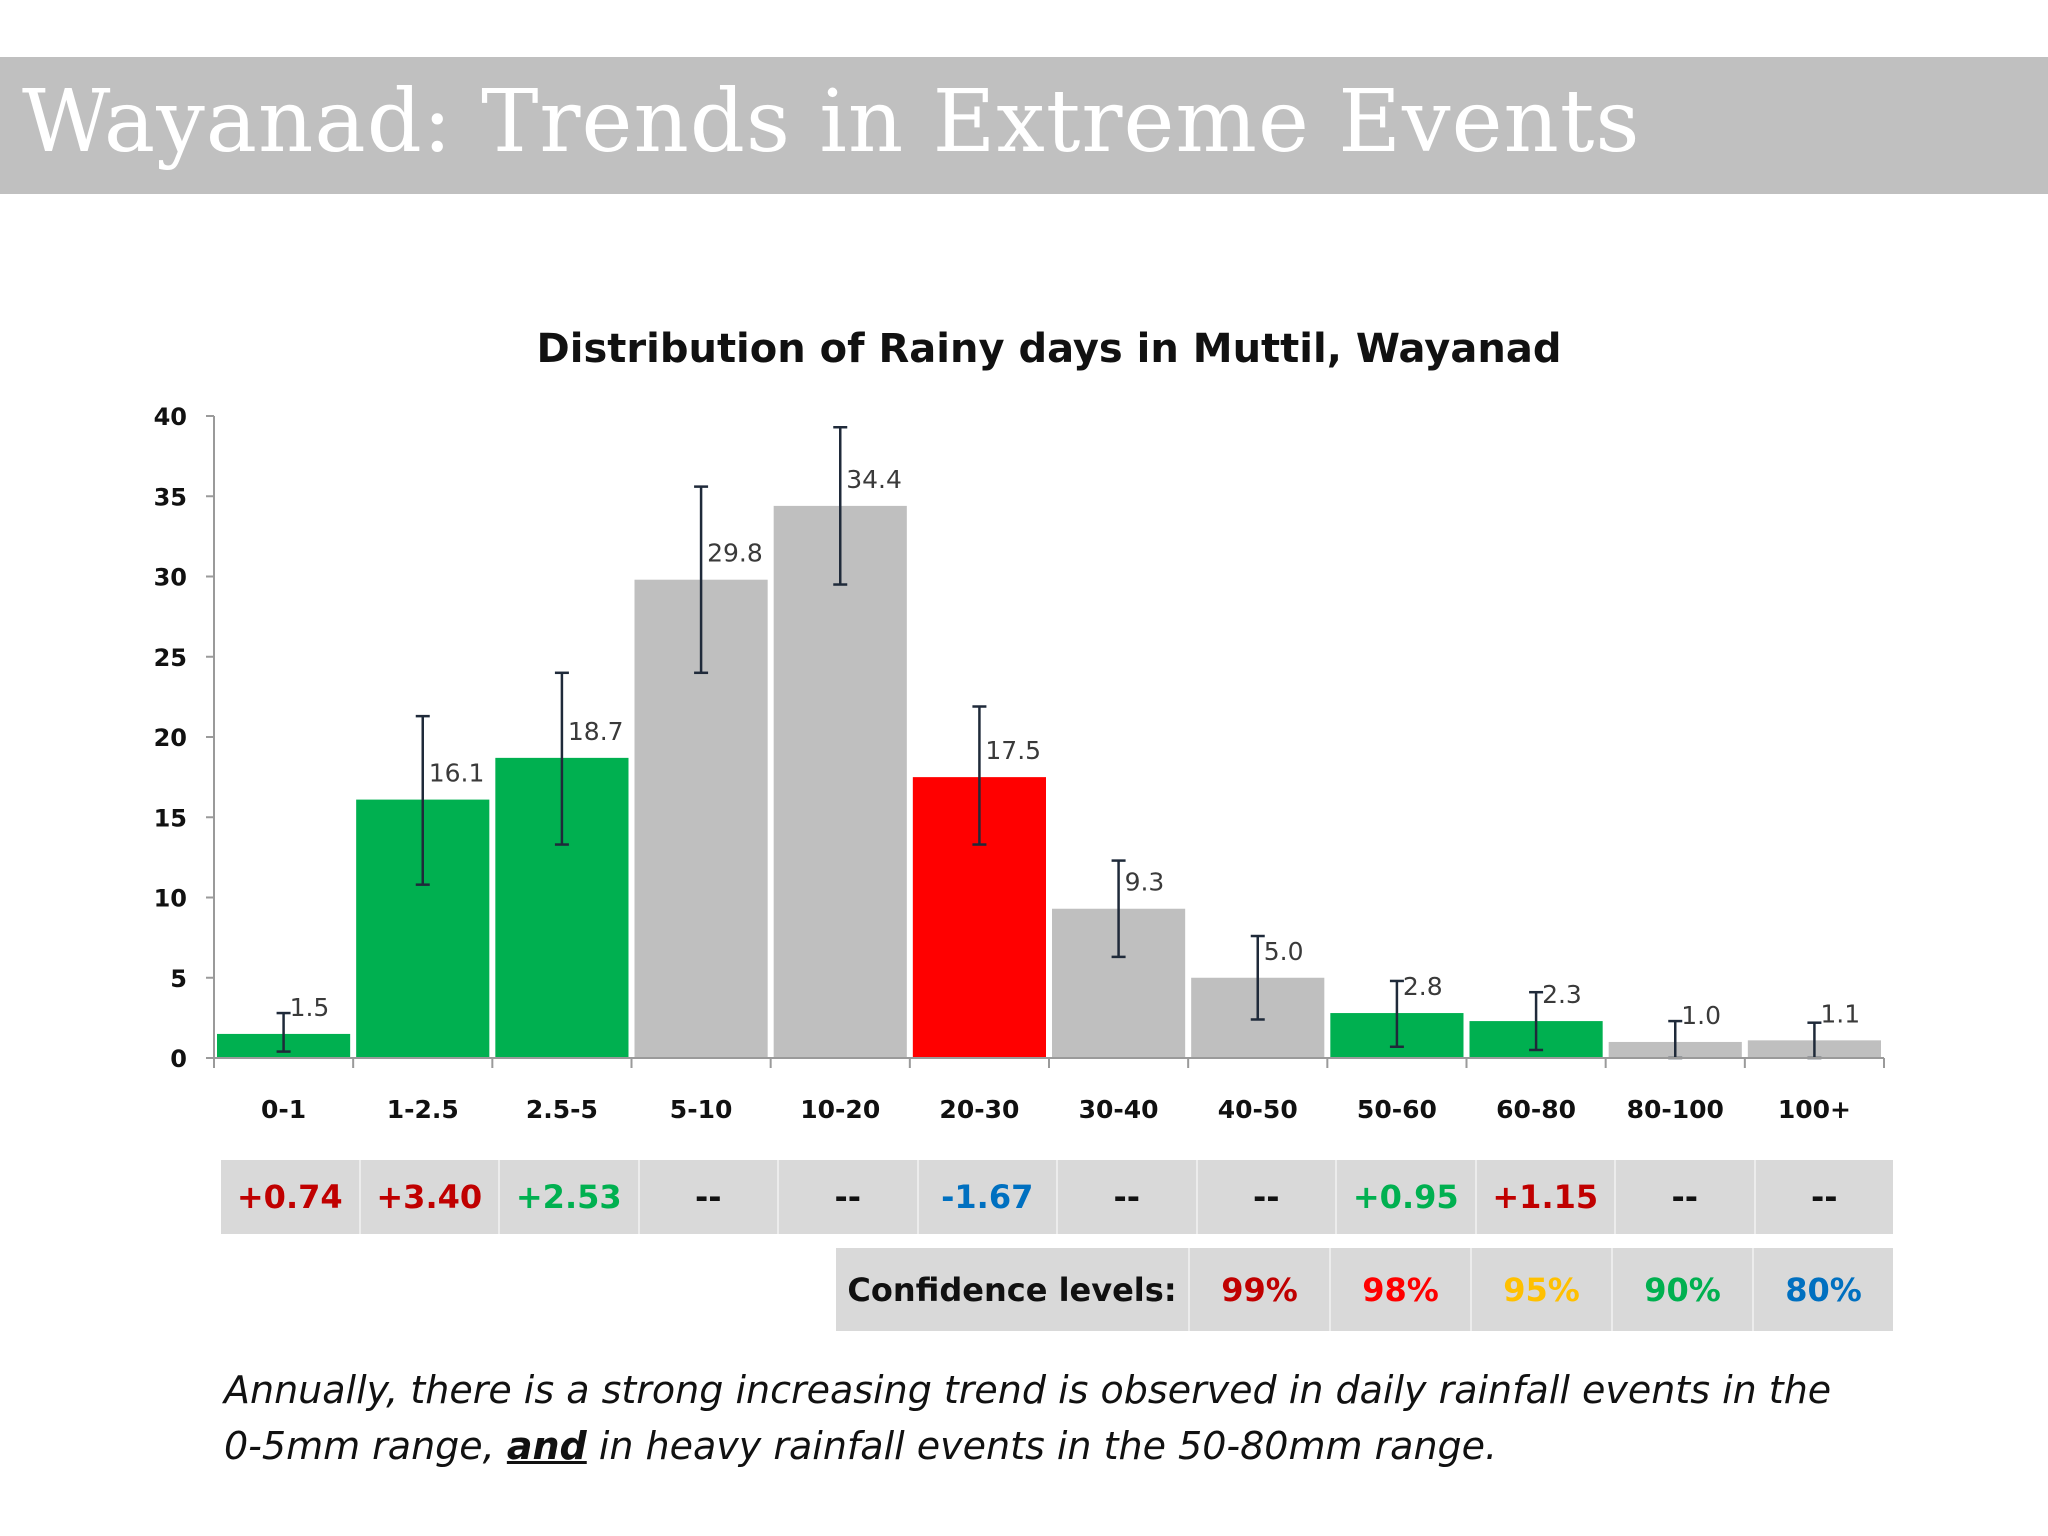 This screenshot has height=1536, width=2048. What do you see at coordinates (1824, 1197) in the screenshot?
I see `trend-cell-11: --` at bounding box center [1824, 1197].